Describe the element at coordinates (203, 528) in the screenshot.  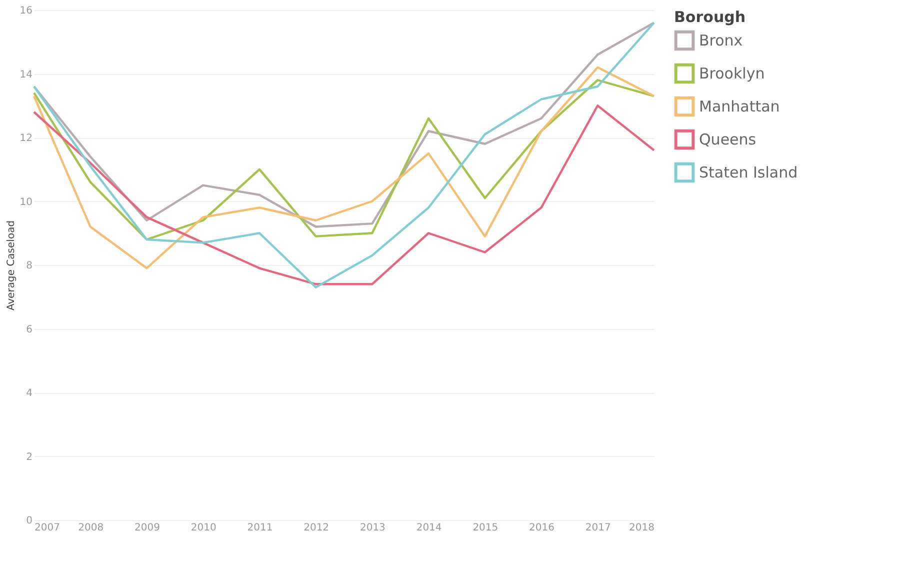
I see `x-tick-label: 2010` at that location.